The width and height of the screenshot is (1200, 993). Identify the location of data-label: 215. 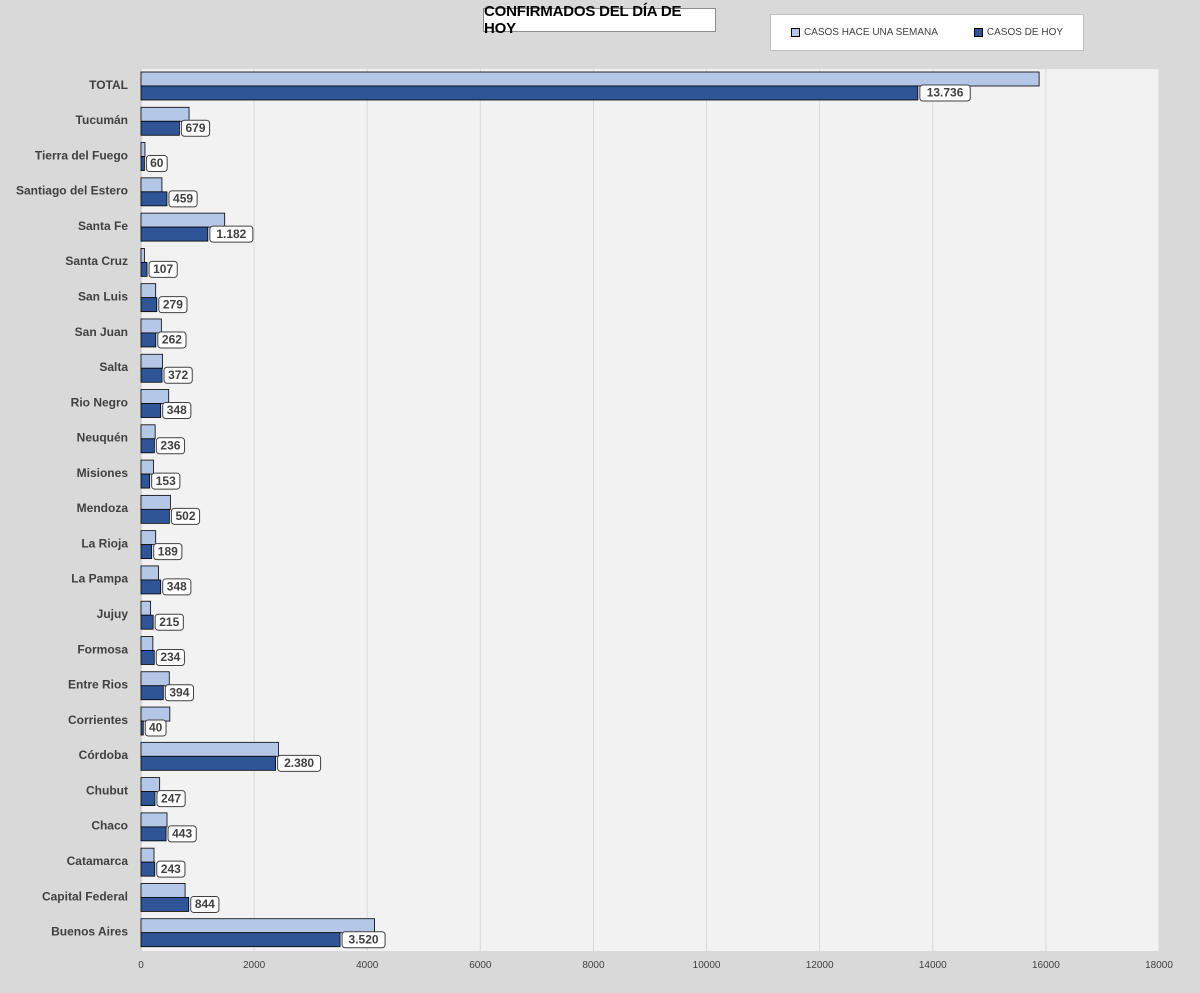
(169, 622).